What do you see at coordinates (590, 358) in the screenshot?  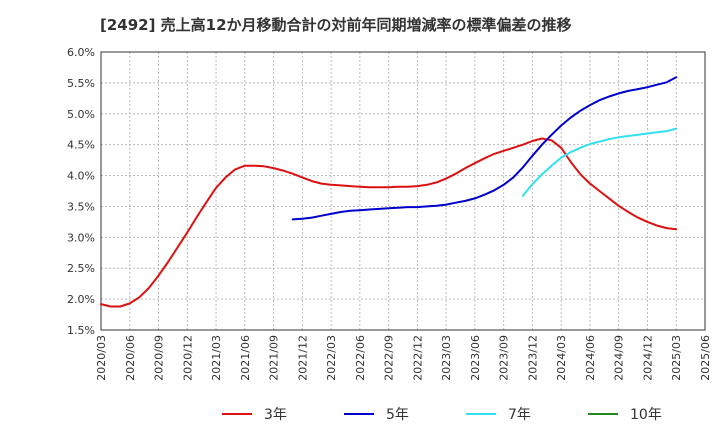 I see `x-tick-label: 2024/06` at bounding box center [590, 358].